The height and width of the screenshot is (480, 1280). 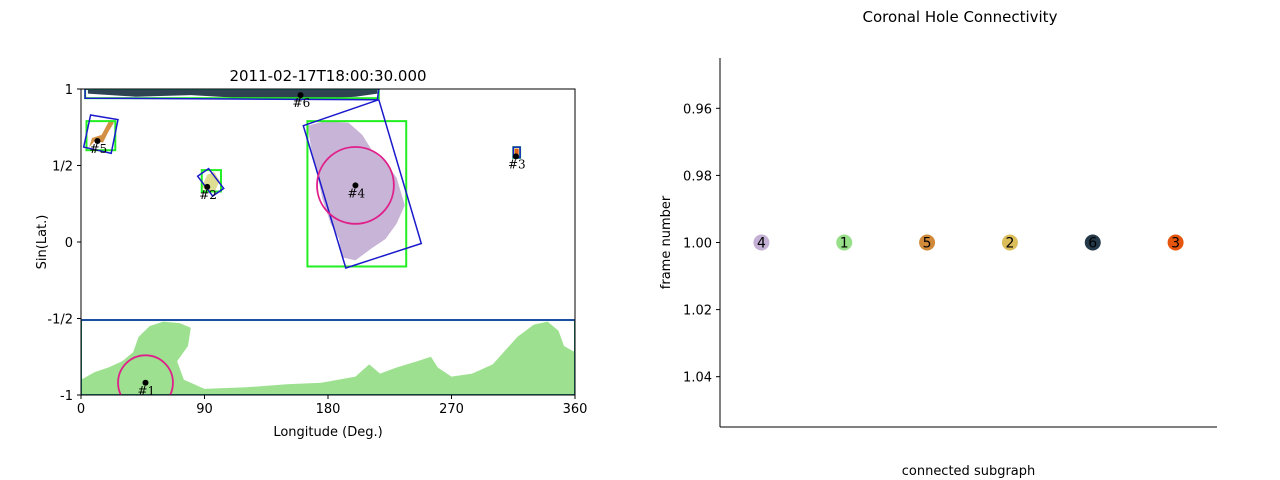 I want to click on graph-node-label: 6, so click(x=1092, y=244).